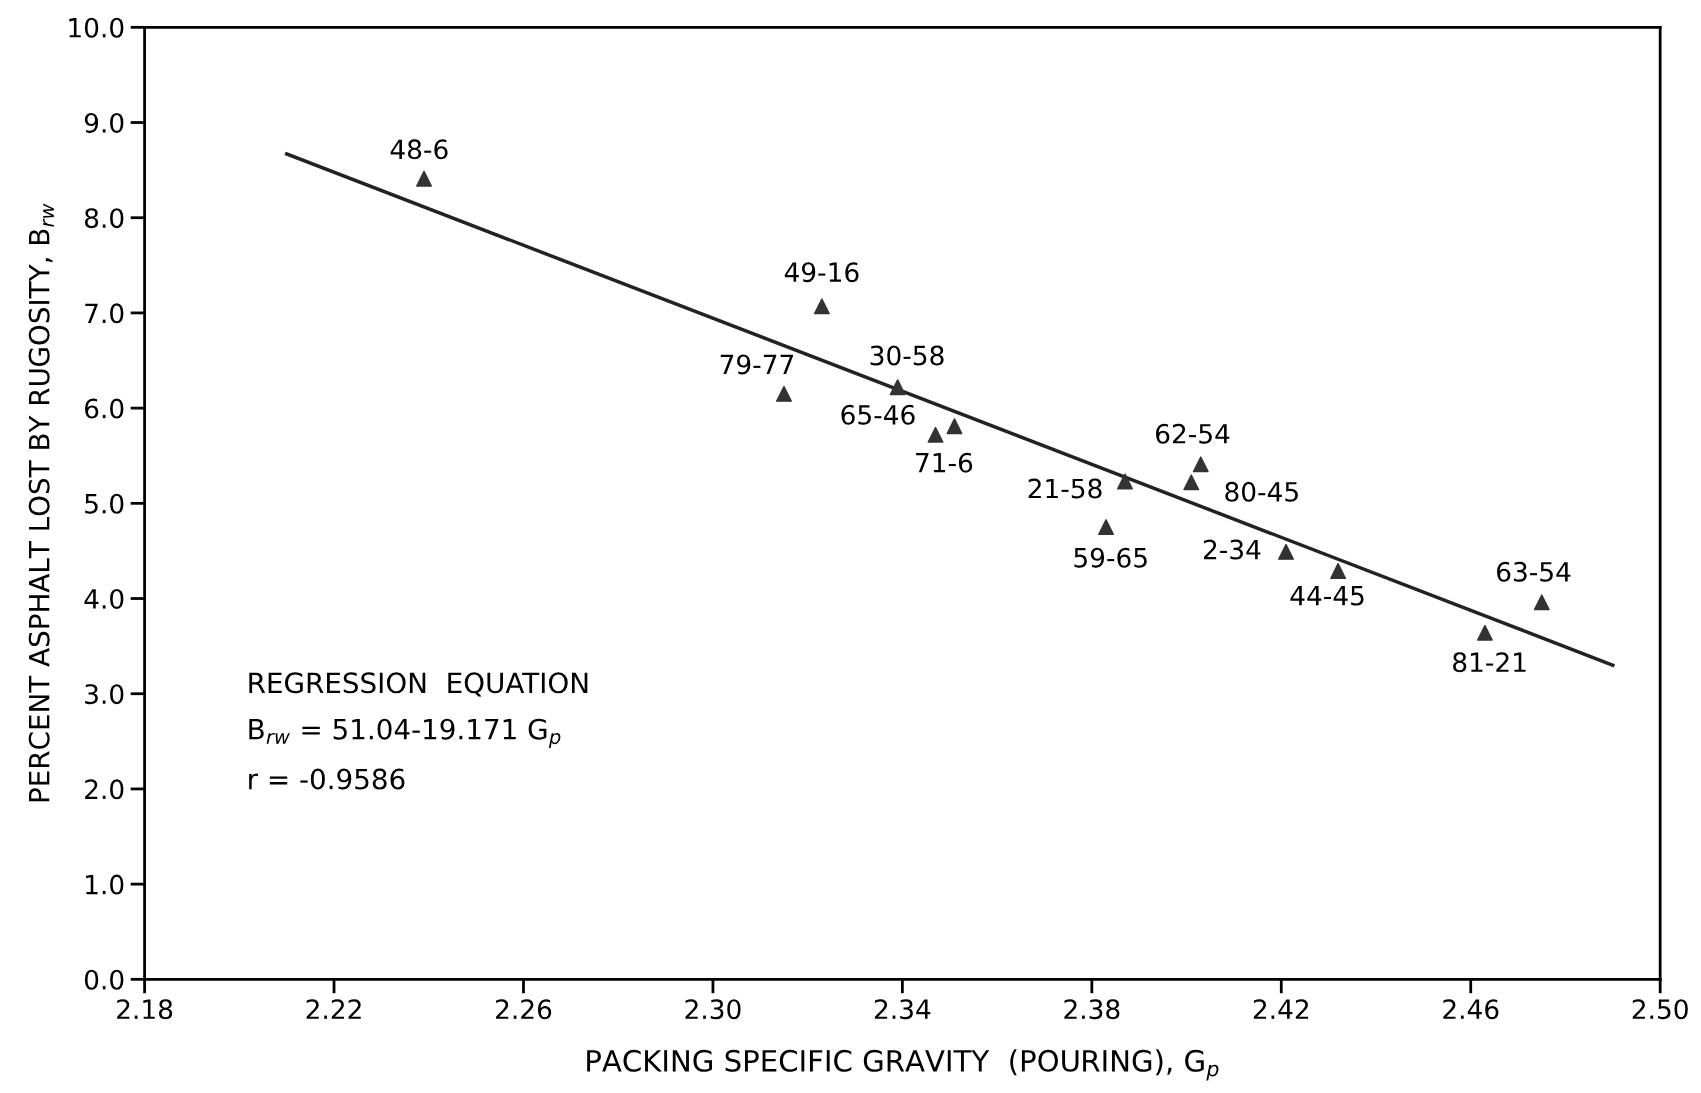 The width and height of the screenshot is (1701, 1093). Describe the element at coordinates (41, 502) in the screenshot. I see `y-axis-title: PERCENT ASPHALT LOST BY RUGOSITY, B$_{rw}$` at that location.